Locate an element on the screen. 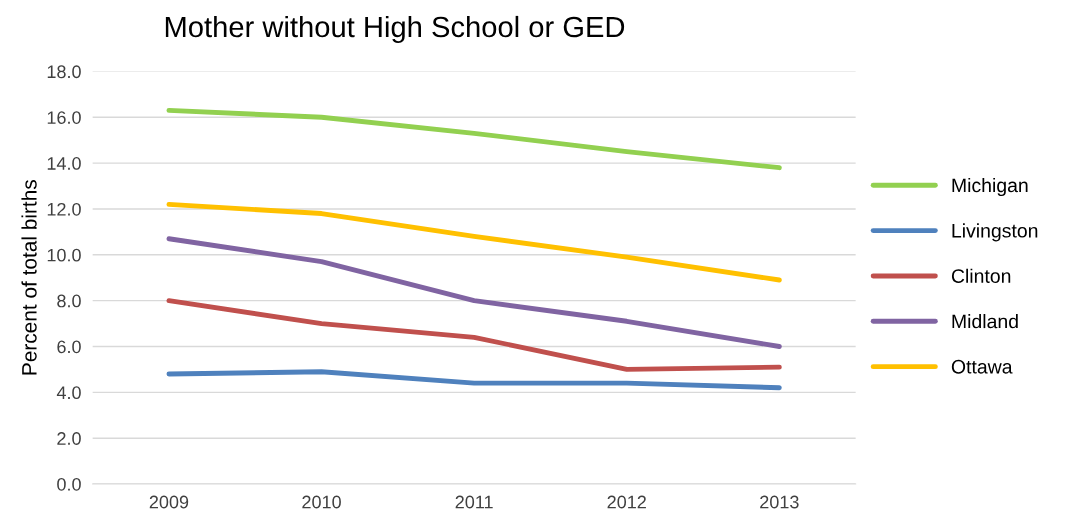  y-tick-label: 14.0 is located at coordinates (64, 163).